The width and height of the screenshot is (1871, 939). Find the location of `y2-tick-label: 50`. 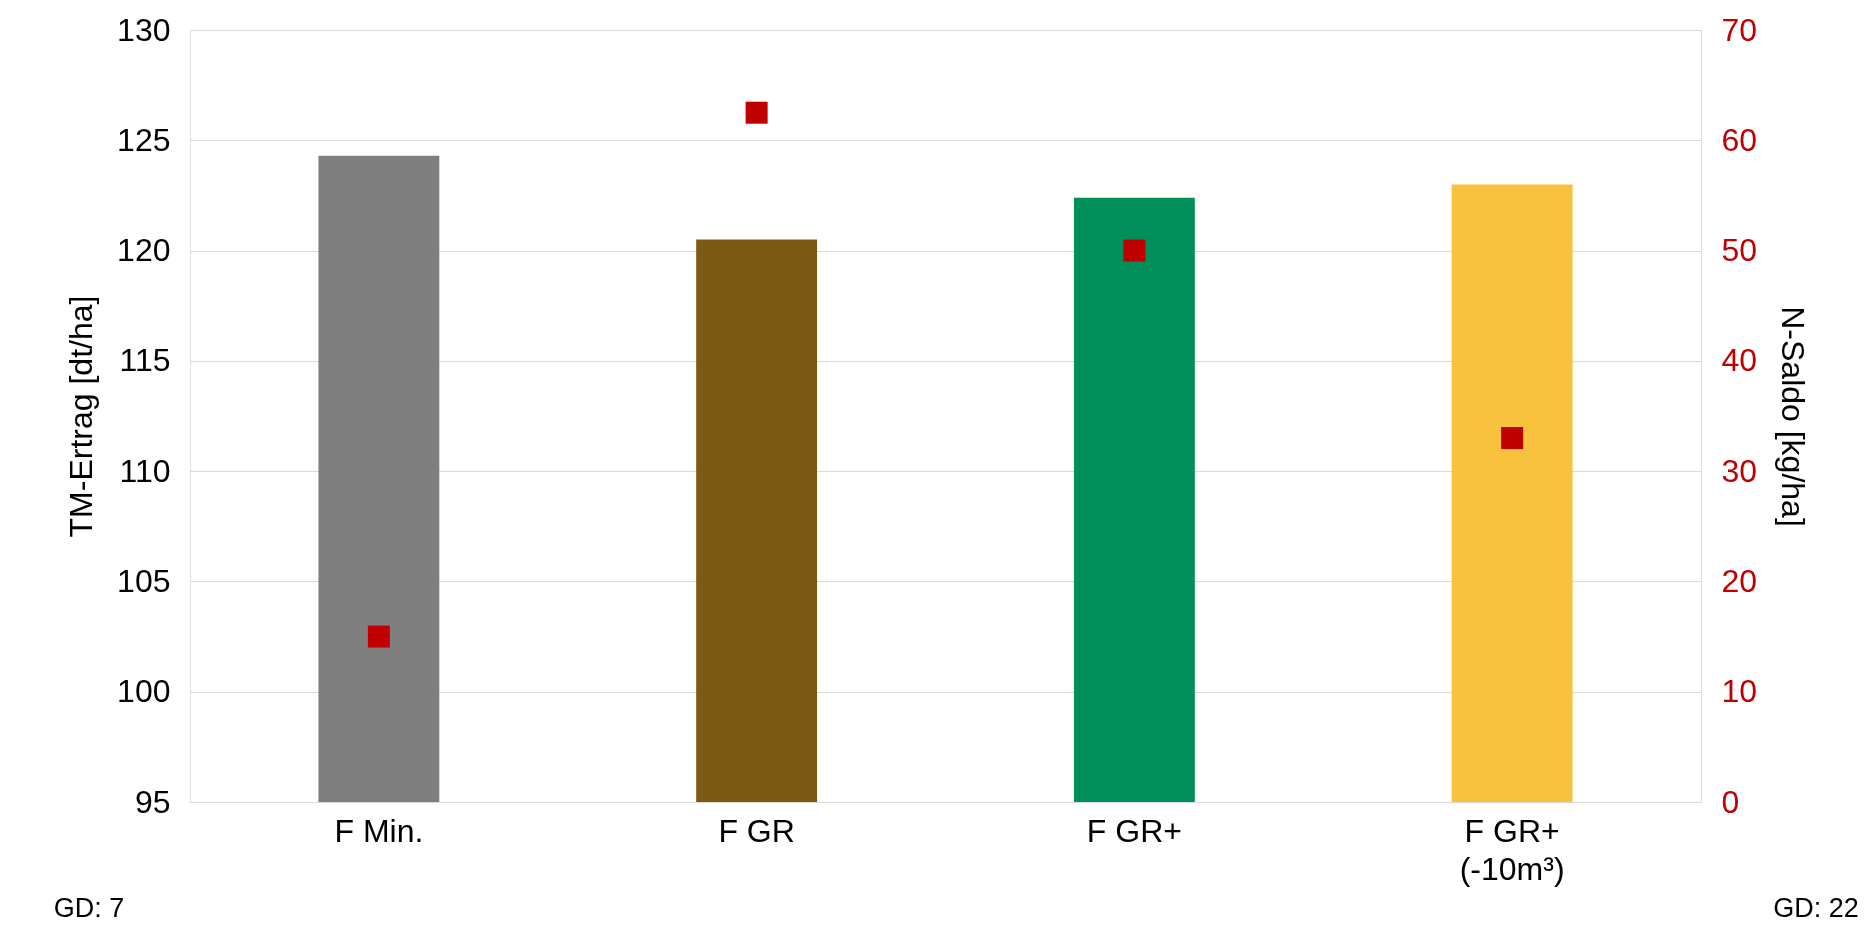

y2-tick-label: 50 is located at coordinates (1739, 250).